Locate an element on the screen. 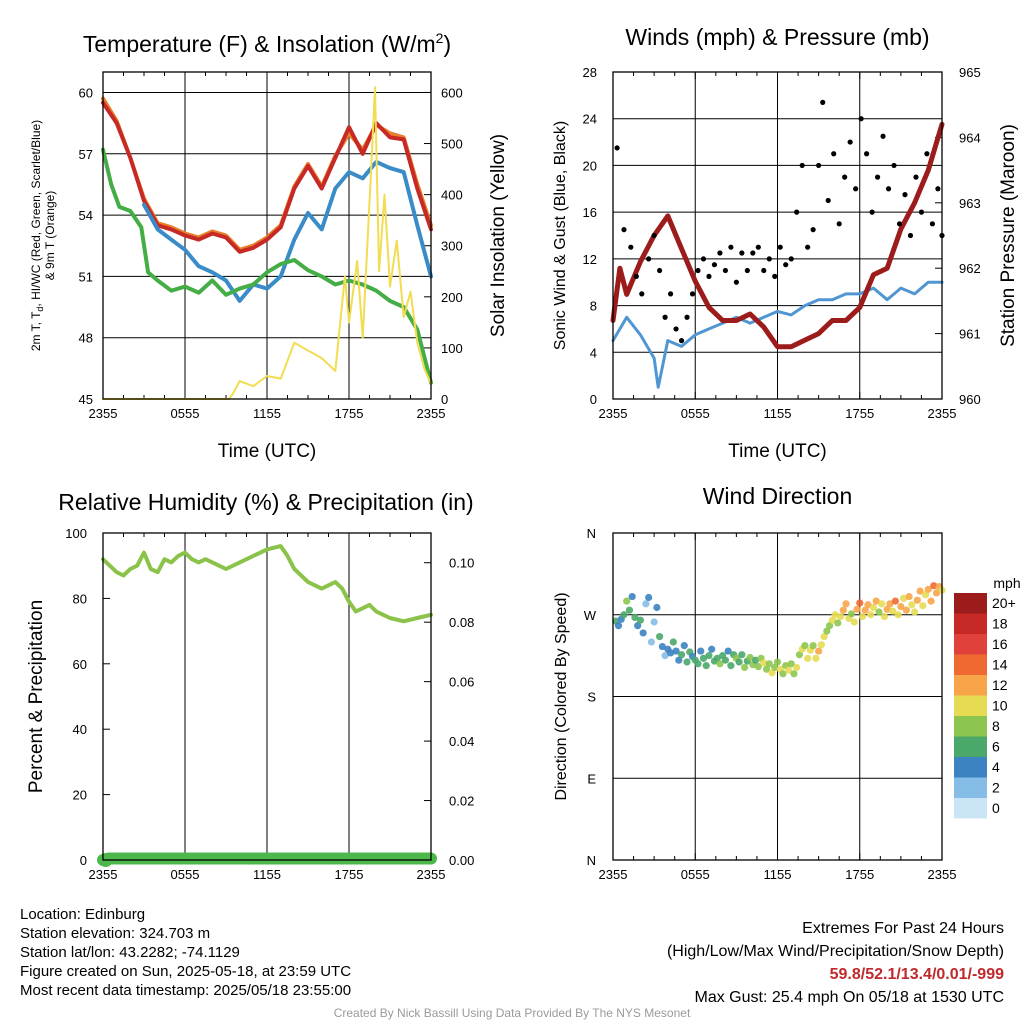 The width and height of the screenshot is (1024, 1024). speed-legend-label: 20+ is located at coordinates (1004, 603).